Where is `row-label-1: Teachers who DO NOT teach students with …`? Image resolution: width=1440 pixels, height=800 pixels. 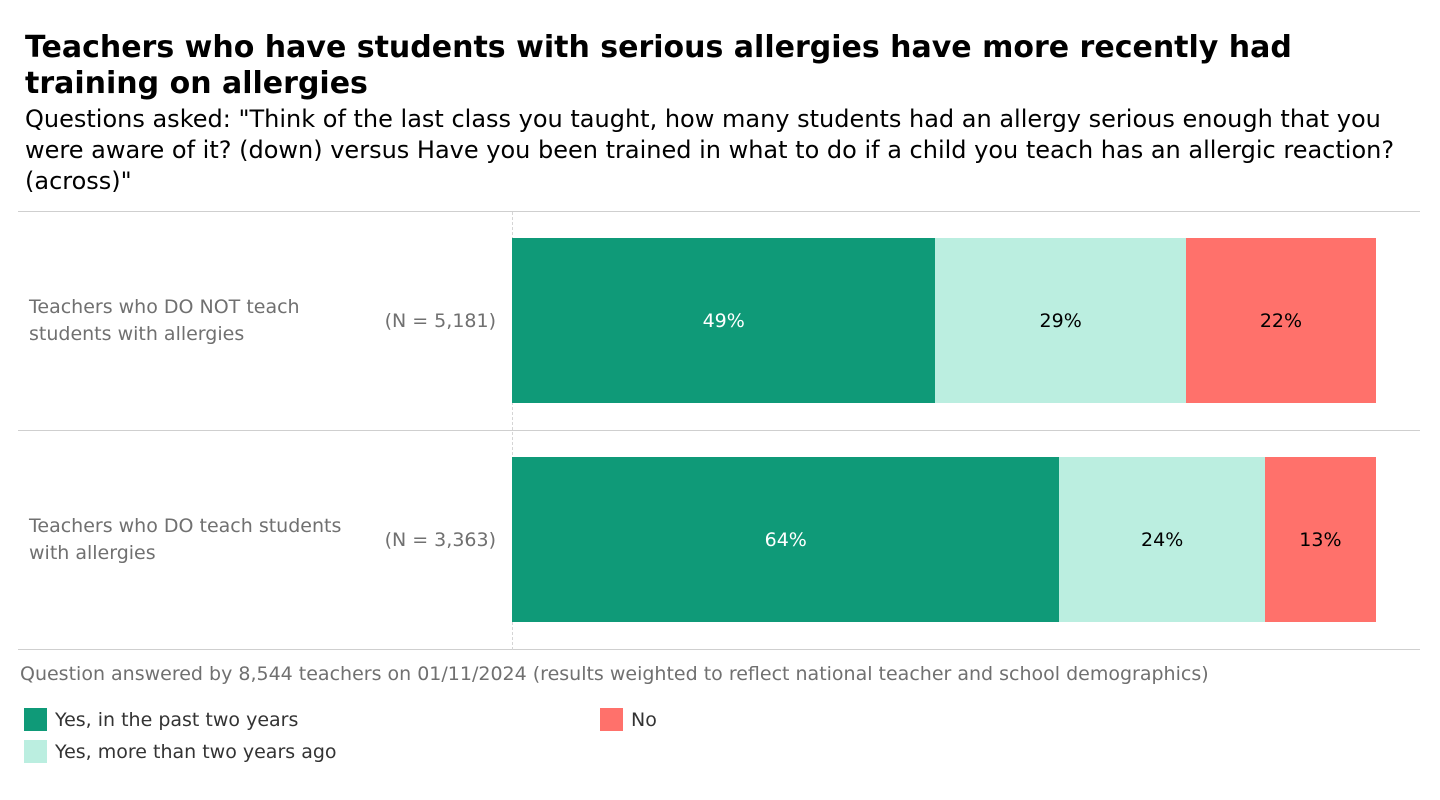 row-label-1: Teachers who DO NOT teach students with … is located at coordinates (164, 320).